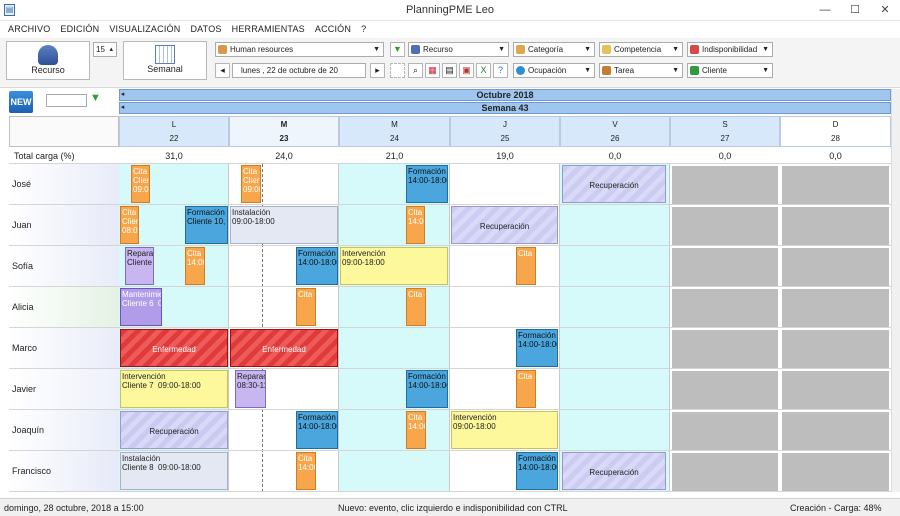  What do you see at coordinates (165, 60) in the screenshot?
I see `semanal-button: Semanal` at bounding box center [165, 60].